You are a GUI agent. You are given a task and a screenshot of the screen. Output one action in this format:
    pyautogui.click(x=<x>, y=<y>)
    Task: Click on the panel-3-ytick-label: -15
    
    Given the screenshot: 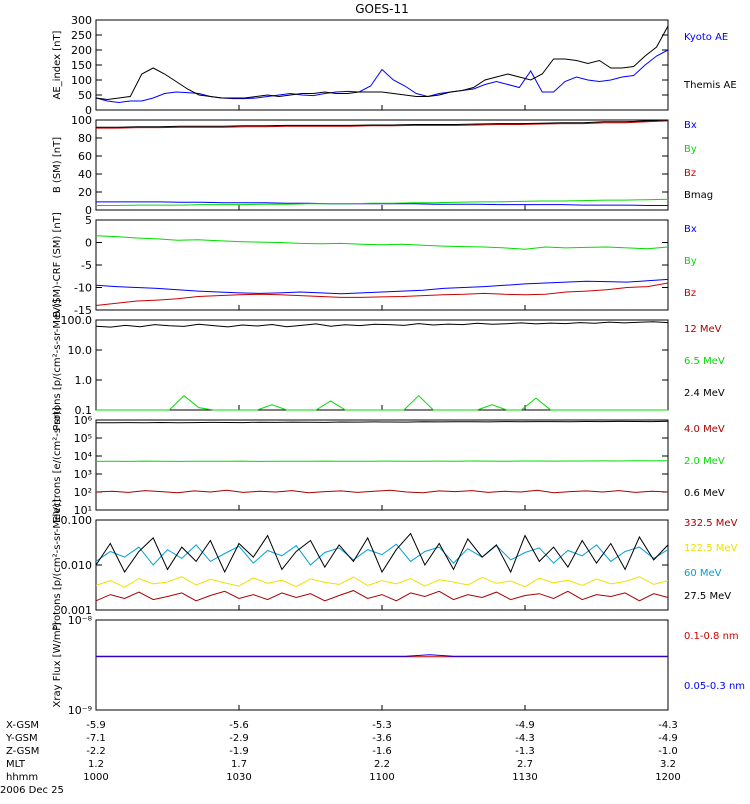 What is the action you would take?
    pyautogui.click(x=83, y=310)
    